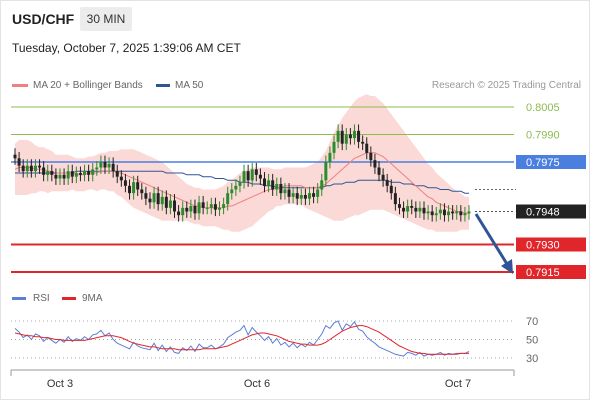 The width and height of the screenshot is (590, 400). What do you see at coordinates (163, 85) in the screenshot?
I see `ma50-legend-swatch` at bounding box center [163, 85].